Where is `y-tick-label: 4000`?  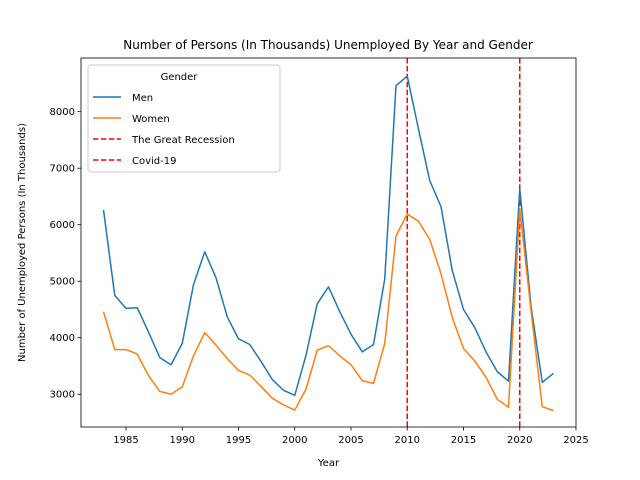 y-tick-label: 4000 is located at coordinates (62, 338).